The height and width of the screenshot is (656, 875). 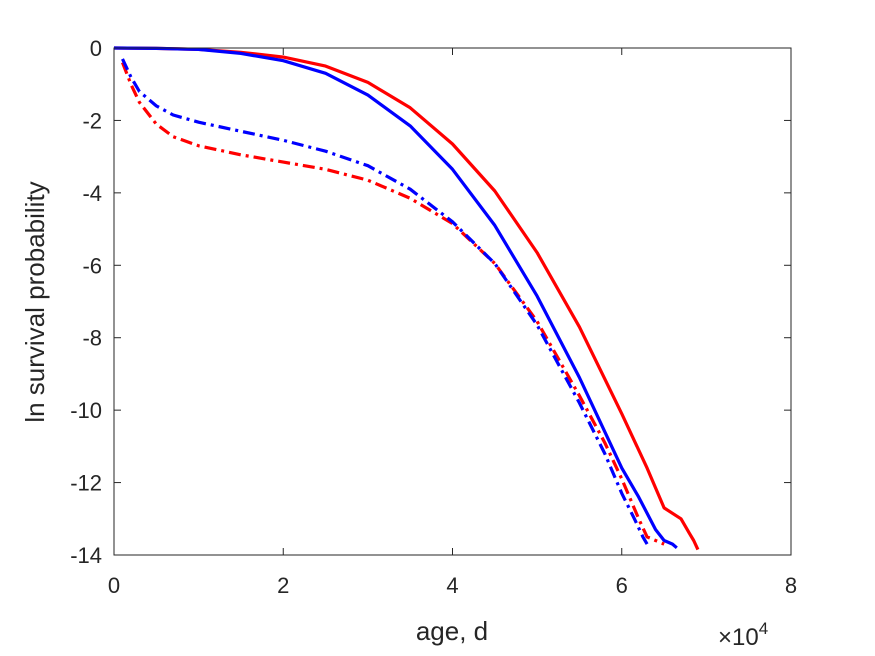 What do you see at coordinates (791, 585) in the screenshot?
I see `x-tick-label: 8` at bounding box center [791, 585].